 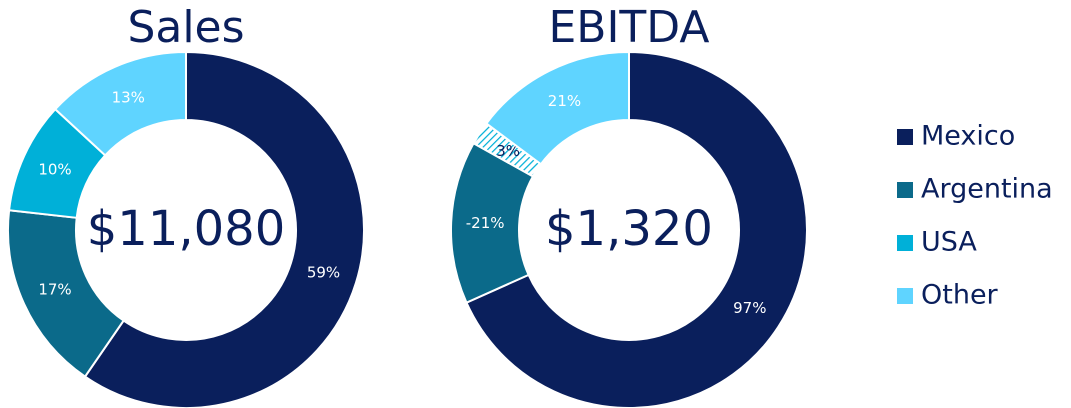 What do you see at coordinates (628, 27) in the screenshot?
I see `chart-title: EBITDA` at bounding box center [628, 27].